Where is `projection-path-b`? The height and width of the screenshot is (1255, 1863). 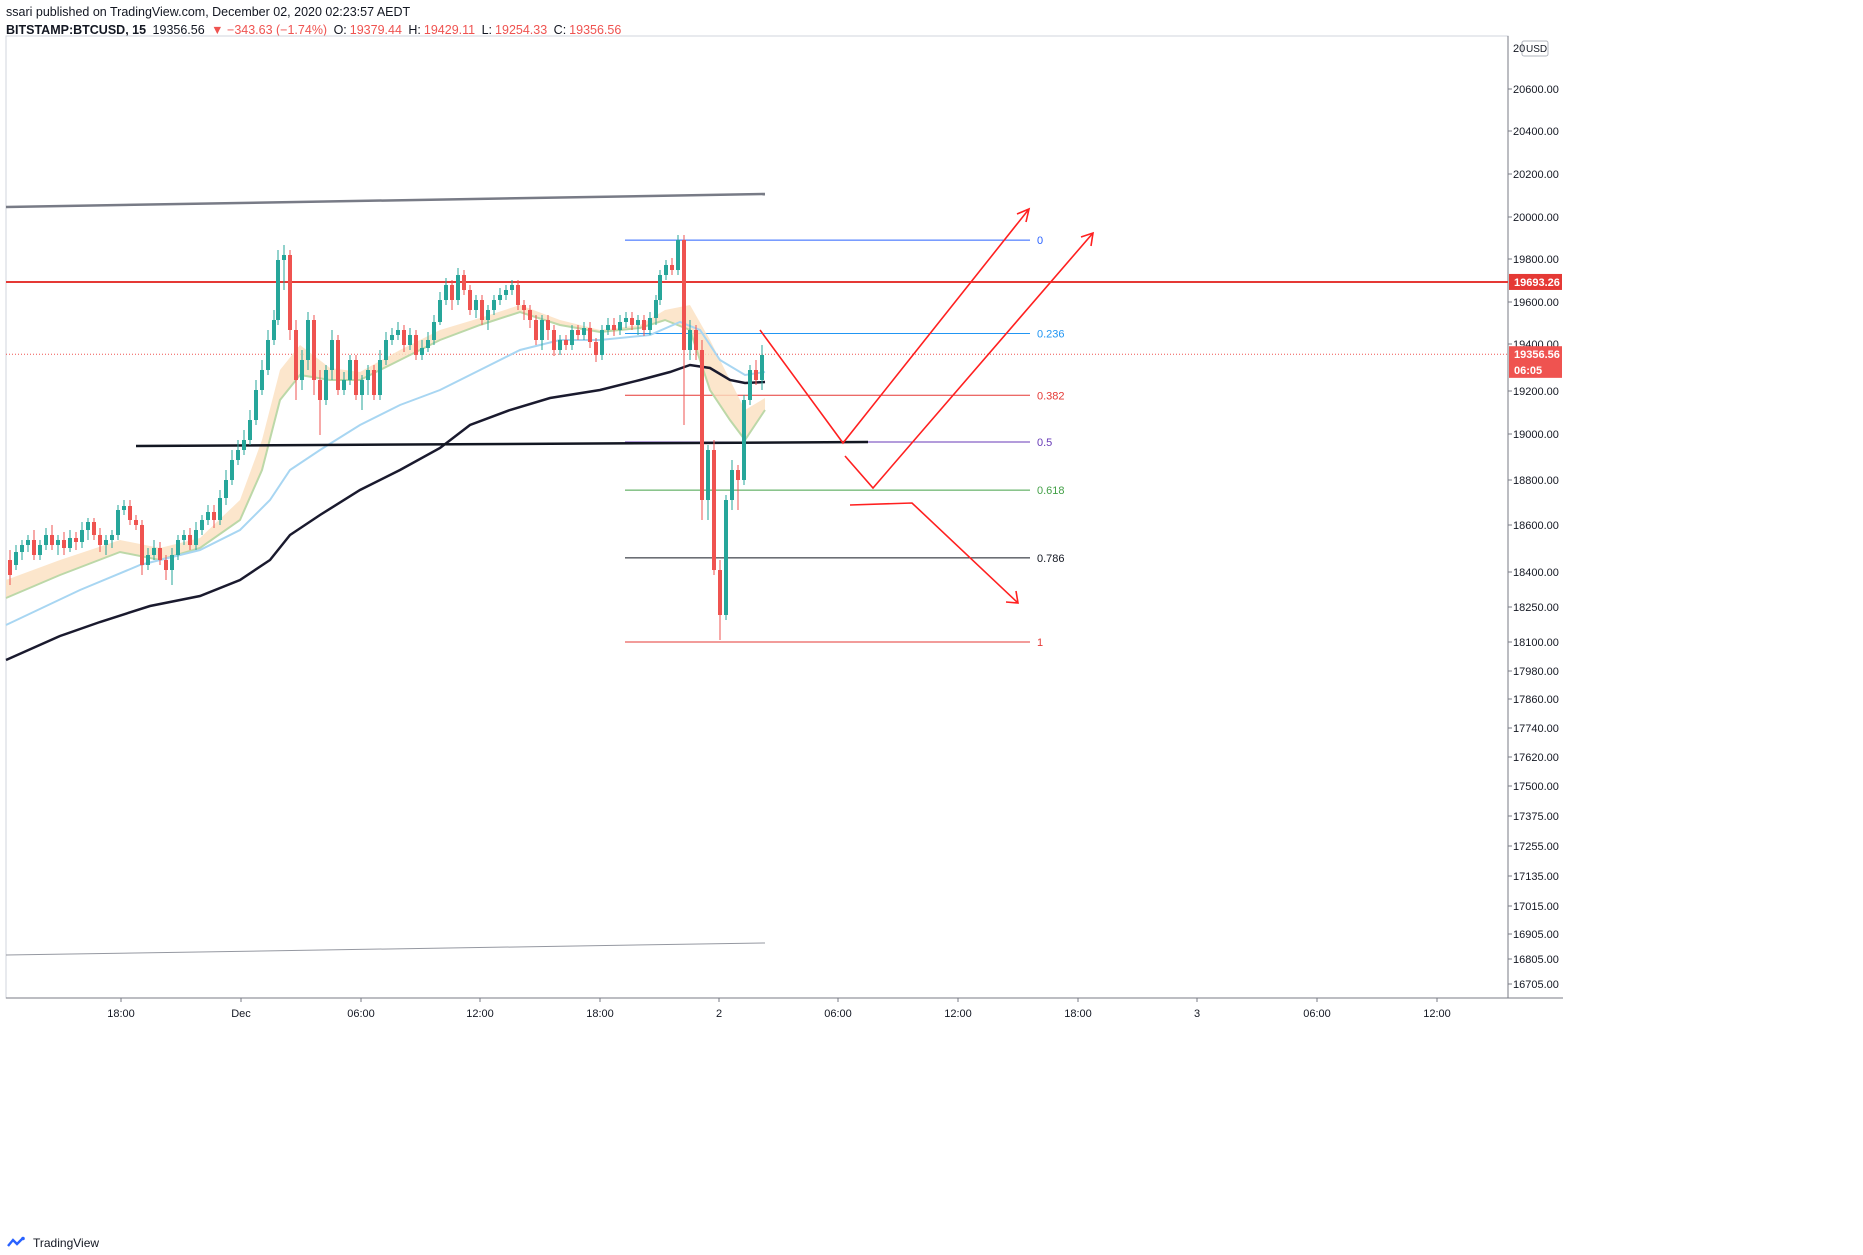 projection-path-b is located at coordinates (969, 361).